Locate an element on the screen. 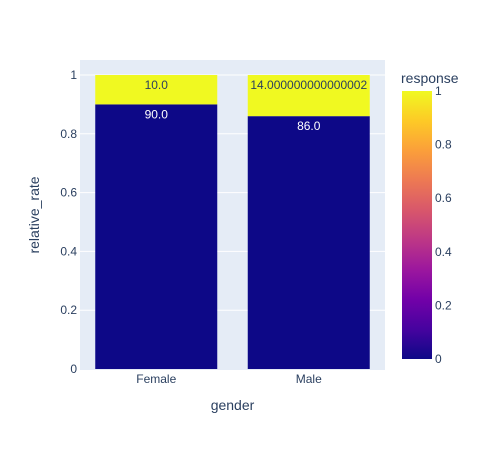 Image resolution: width=481 pixels, height=450 pixels. y-tick-label: 0.6 is located at coordinates (68, 193).